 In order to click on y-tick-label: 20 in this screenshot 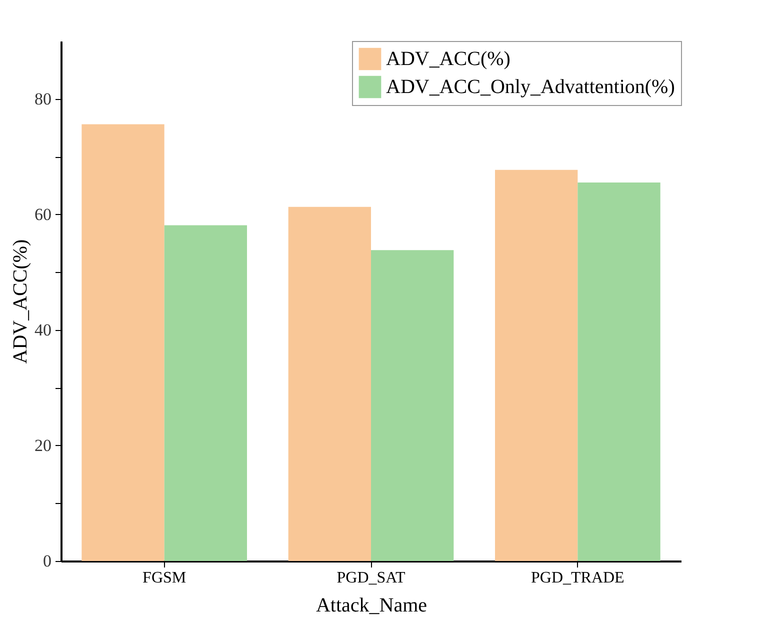, I will do `click(43, 445)`.